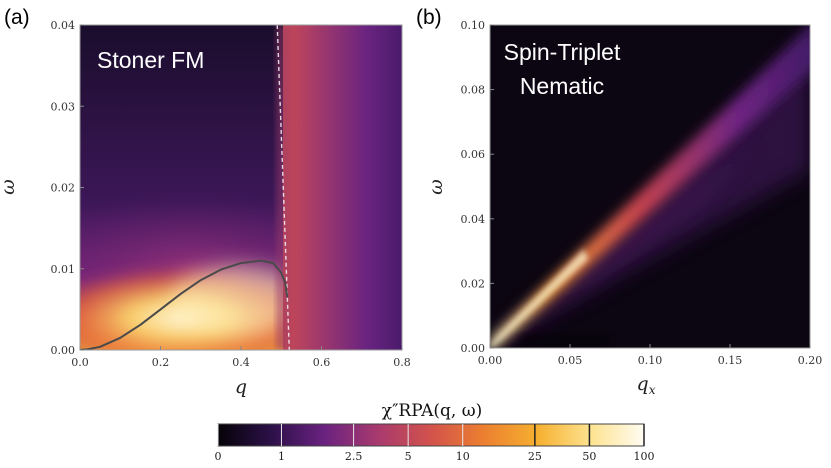  I want to click on colorbar-tick-label: 5, so click(408, 456).